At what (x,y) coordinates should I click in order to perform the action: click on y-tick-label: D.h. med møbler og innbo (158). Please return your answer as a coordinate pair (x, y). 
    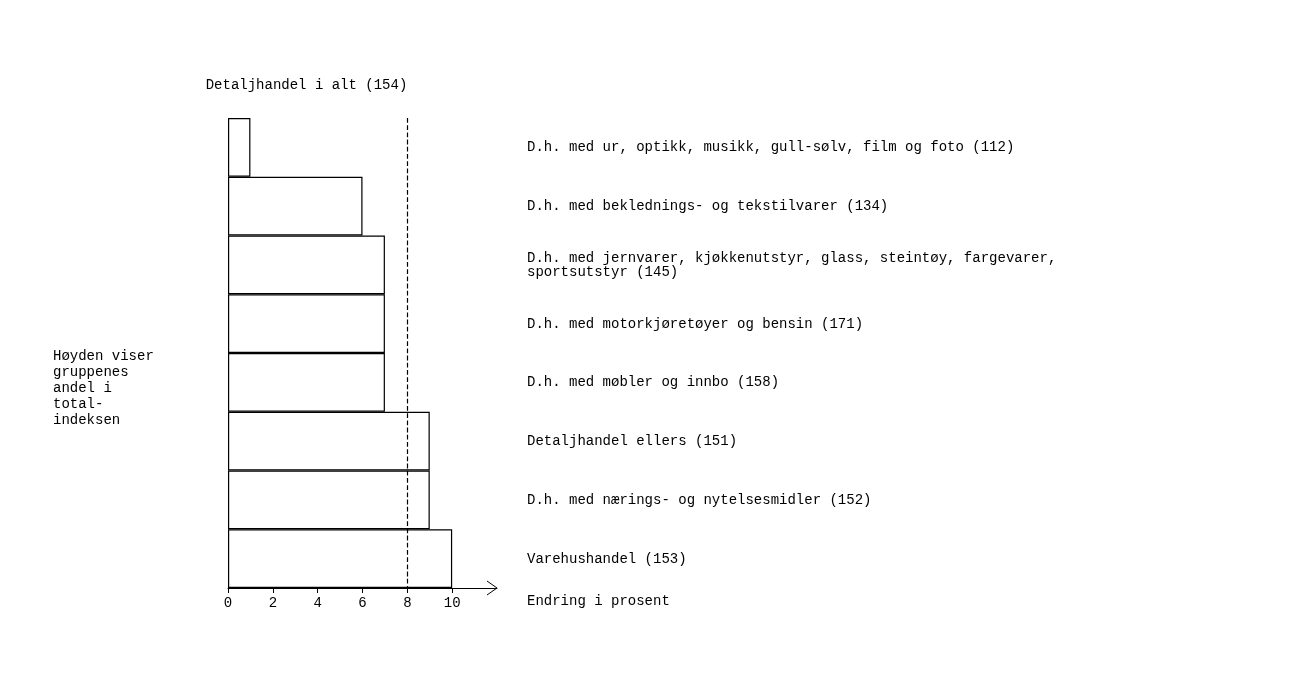
    Looking at the image, I should click on (653, 382).